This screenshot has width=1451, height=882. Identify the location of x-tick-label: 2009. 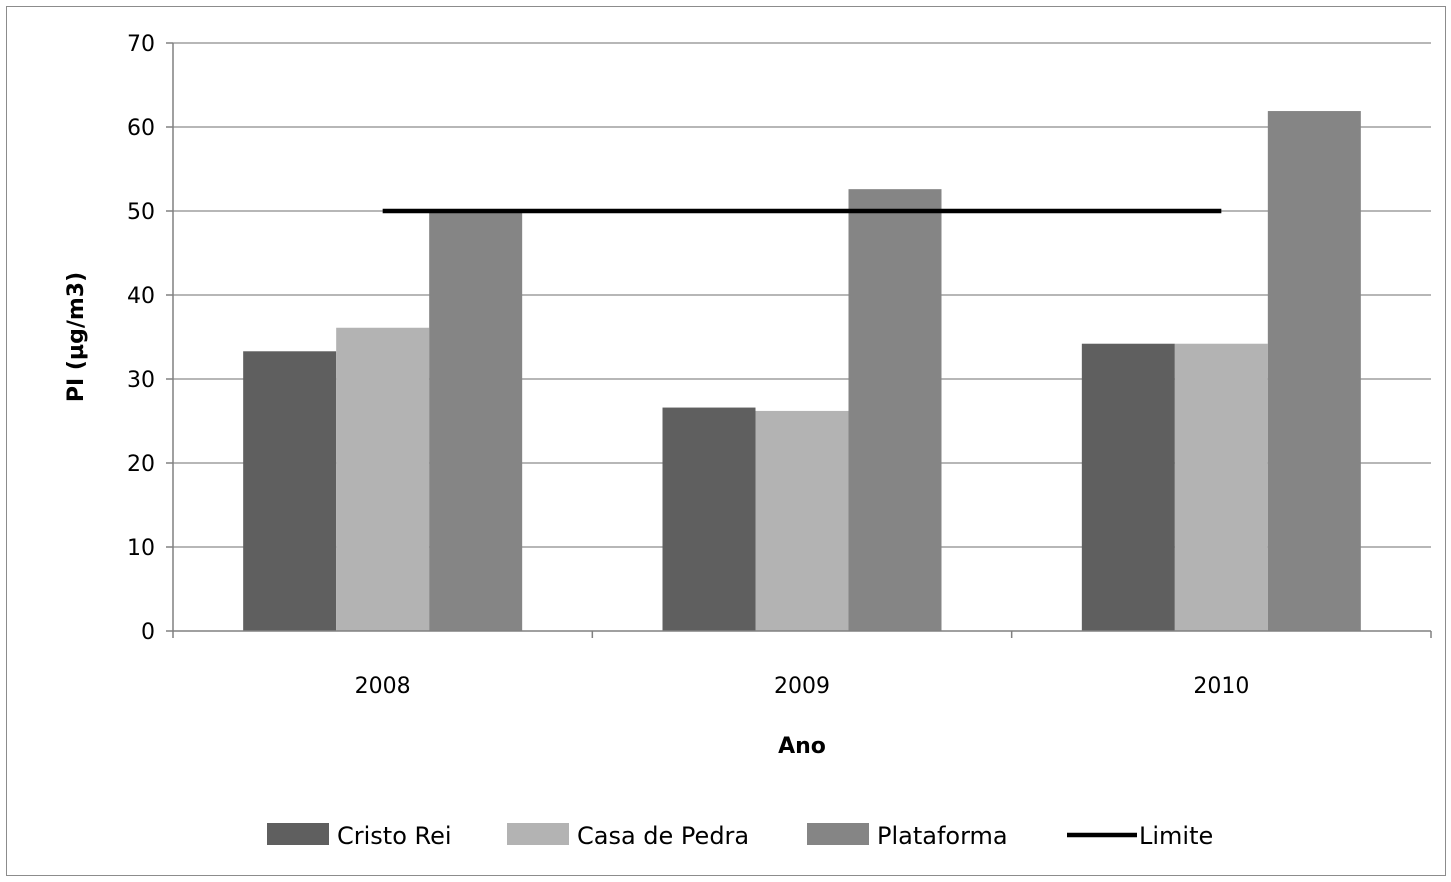
(802, 686).